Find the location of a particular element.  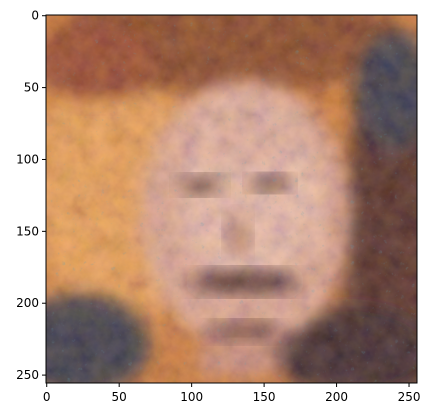

y-tick-label: 0 is located at coordinates (35, 16).